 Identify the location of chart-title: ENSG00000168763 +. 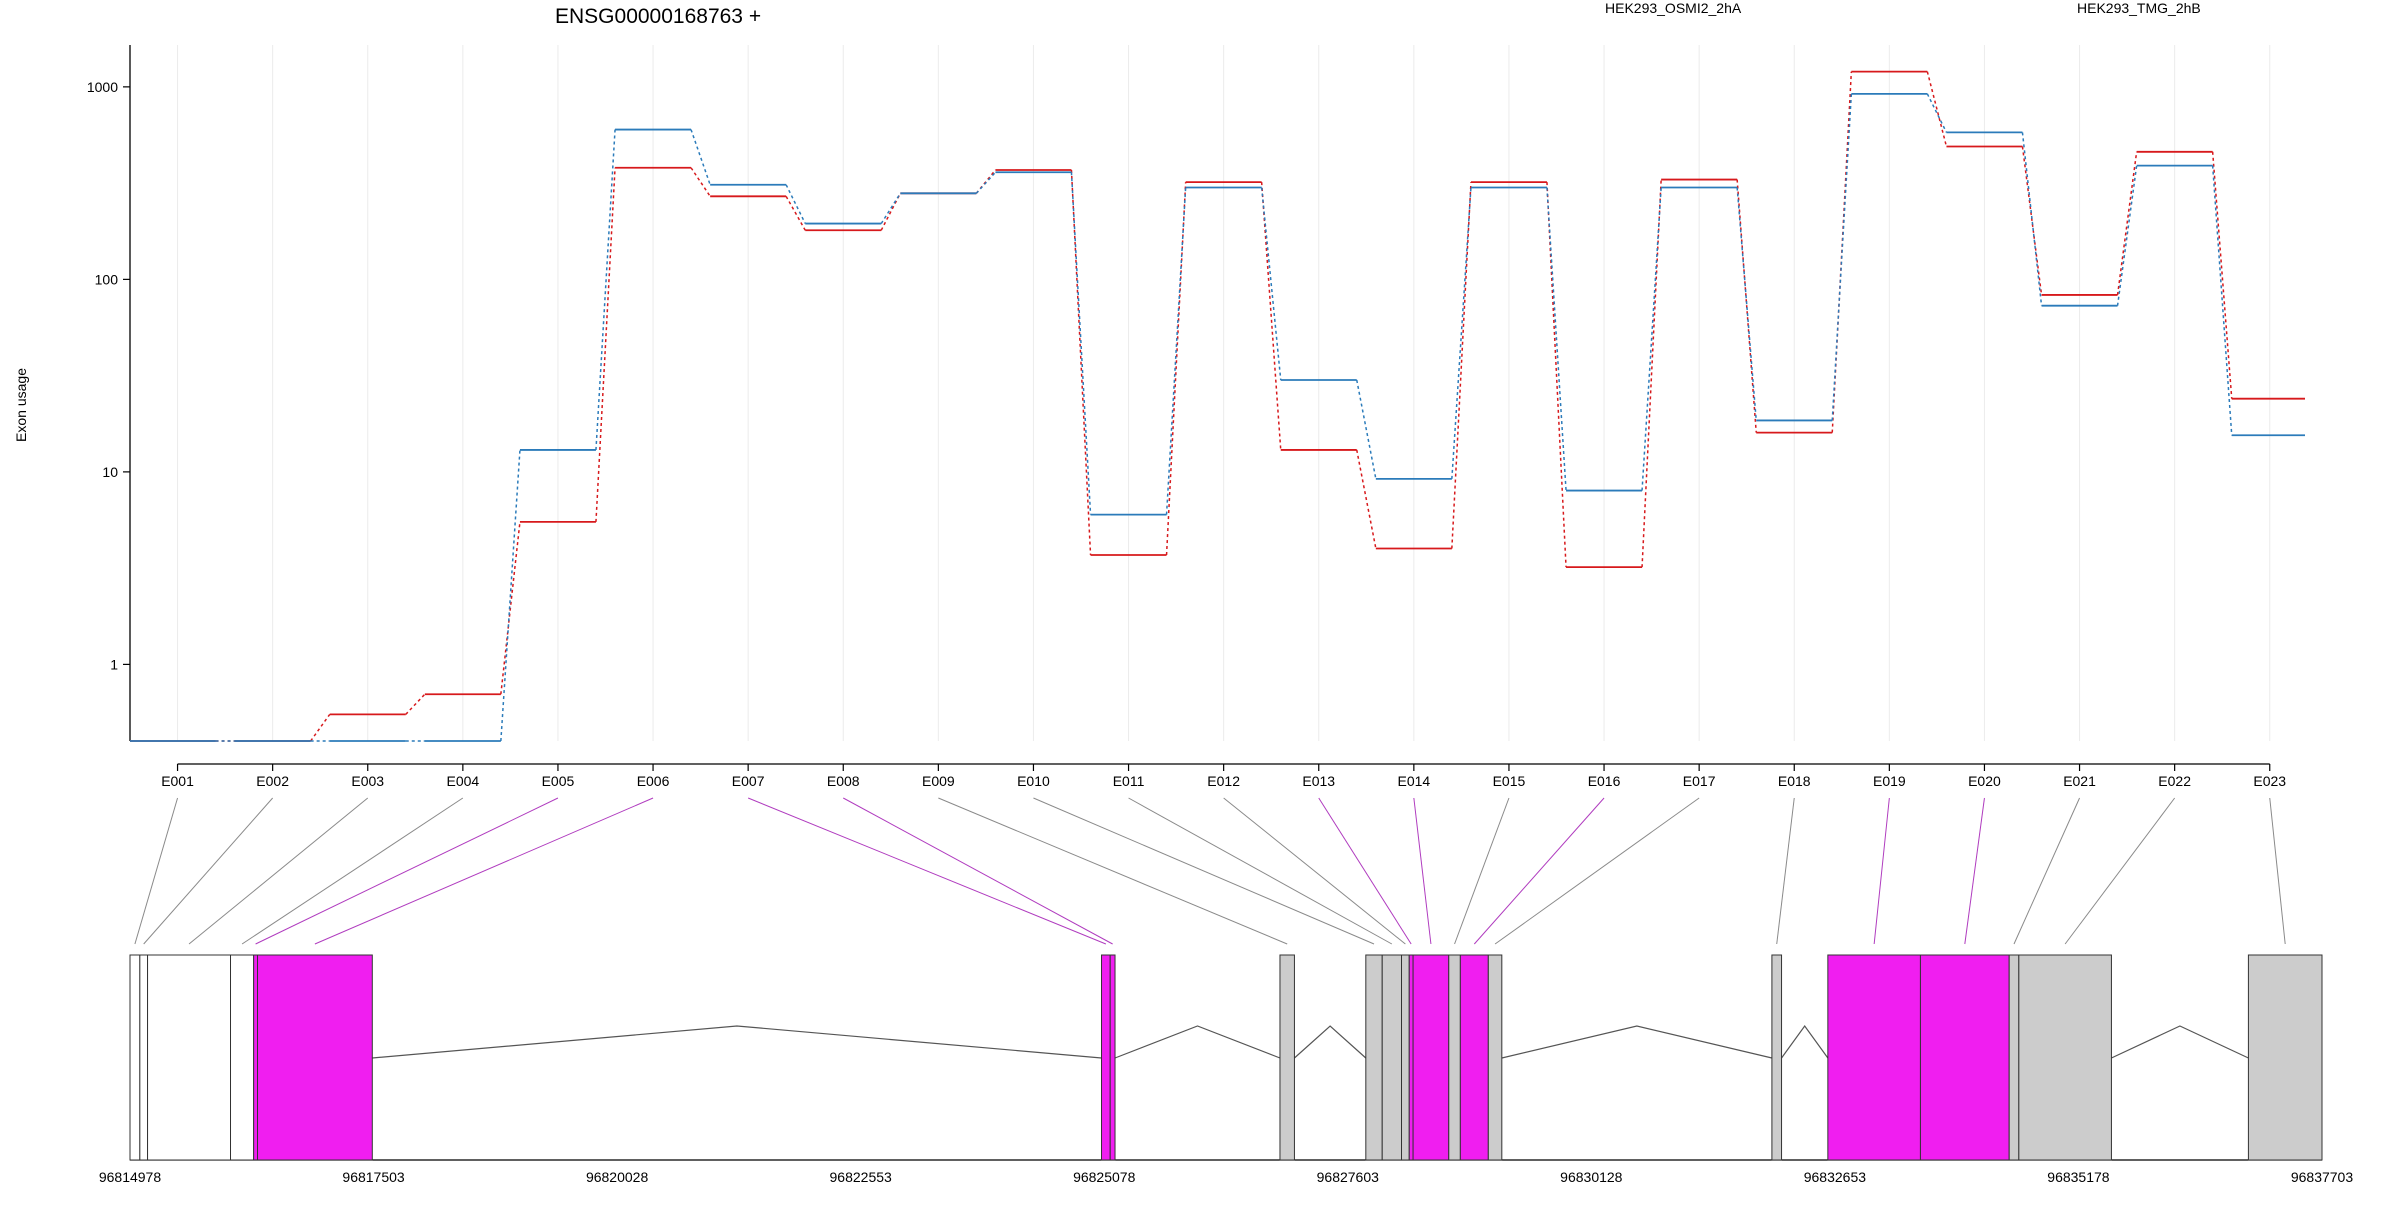
(658, 16).